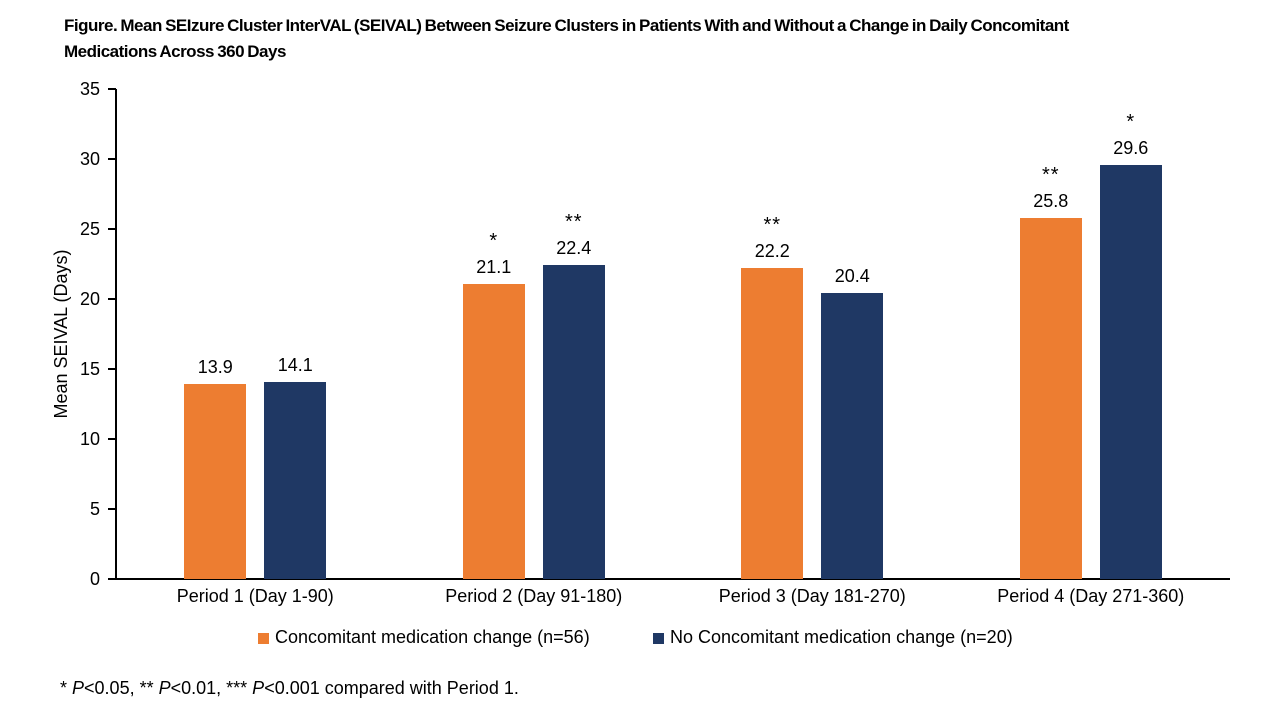 Image resolution: width=1280 pixels, height=720 pixels. What do you see at coordinates (94, 579) in the screenshot?
I see `y-tick-label: 0` at bounding box center [94, 579].